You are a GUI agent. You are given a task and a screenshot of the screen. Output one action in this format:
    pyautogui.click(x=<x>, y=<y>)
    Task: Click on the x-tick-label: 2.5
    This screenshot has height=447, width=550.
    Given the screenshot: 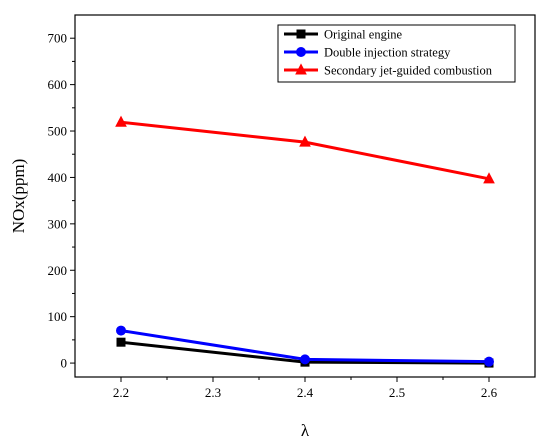 What is the action you would take?
    pyautogui.click(x=397, y=392)
    